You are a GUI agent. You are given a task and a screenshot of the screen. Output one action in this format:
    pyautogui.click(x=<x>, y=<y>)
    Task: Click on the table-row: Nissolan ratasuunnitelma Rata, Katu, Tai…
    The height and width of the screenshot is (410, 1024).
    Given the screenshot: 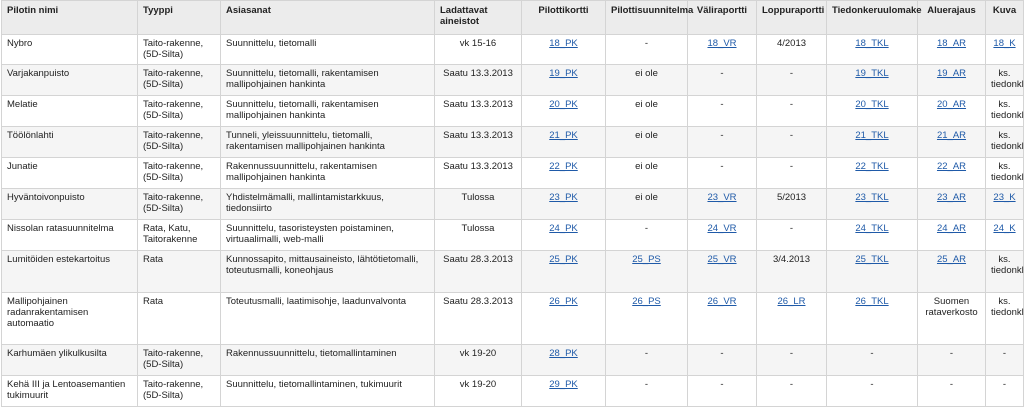 What is the action you would take?
    pyautogui.click(x=512, y=235)
    